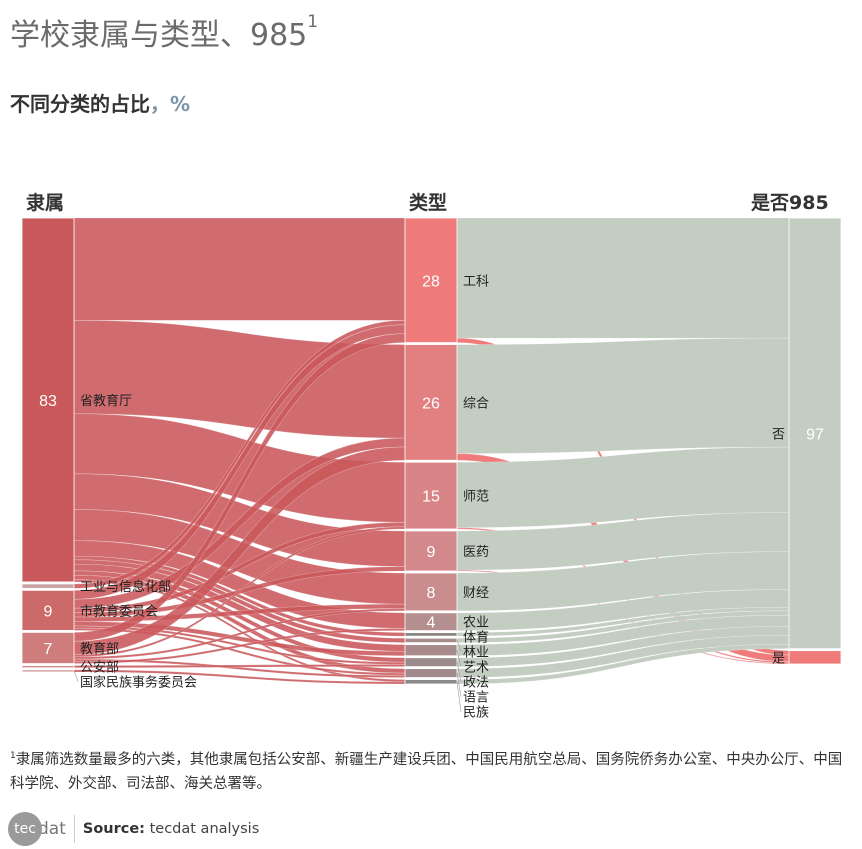  Describe the element at coordinates (459, 658) in the screenshot. I see `leader-line-艺术` at that location.